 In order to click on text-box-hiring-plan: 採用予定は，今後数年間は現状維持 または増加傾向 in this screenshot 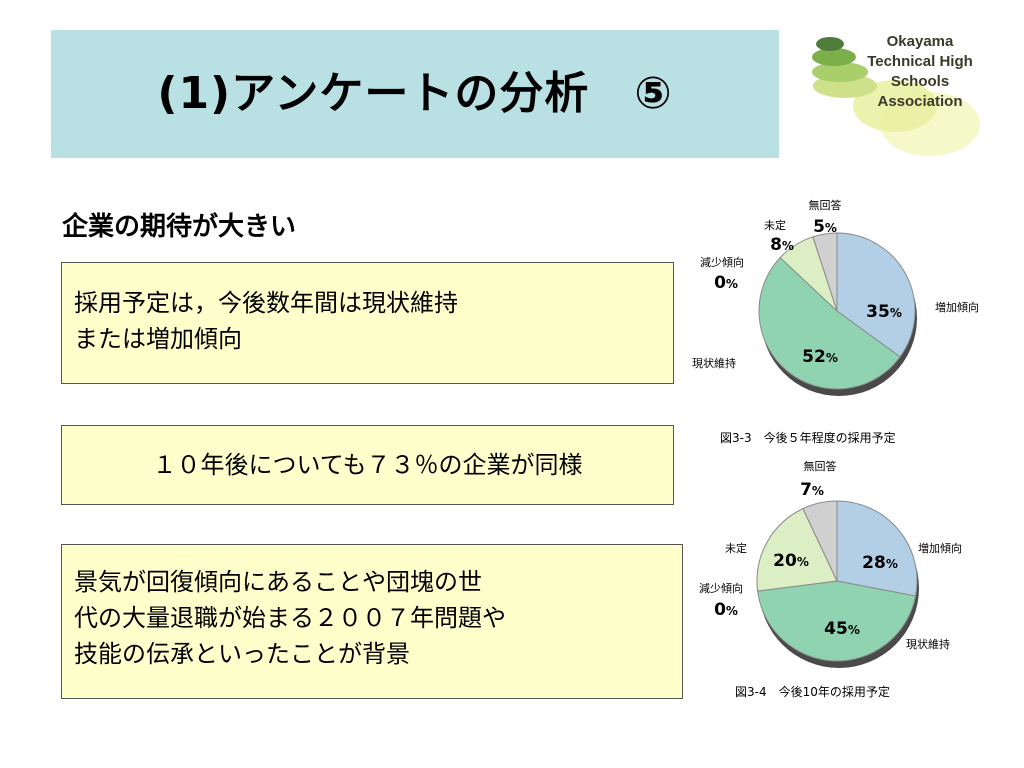, I will do `click(367, 323)`.